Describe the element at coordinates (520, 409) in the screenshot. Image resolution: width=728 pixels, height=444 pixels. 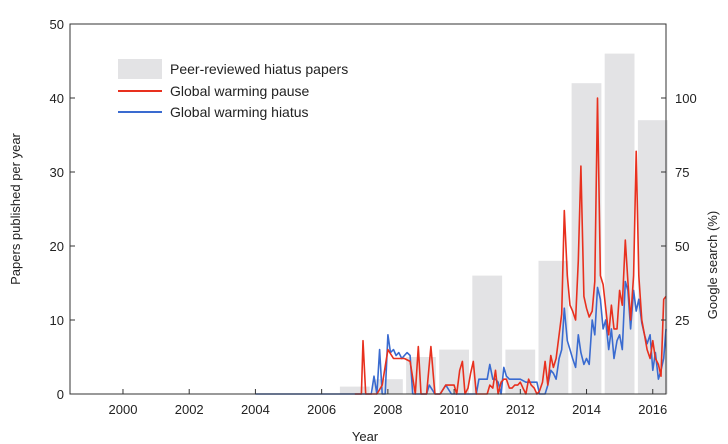
I see `x-tick-label-2012: 2012` at that location.